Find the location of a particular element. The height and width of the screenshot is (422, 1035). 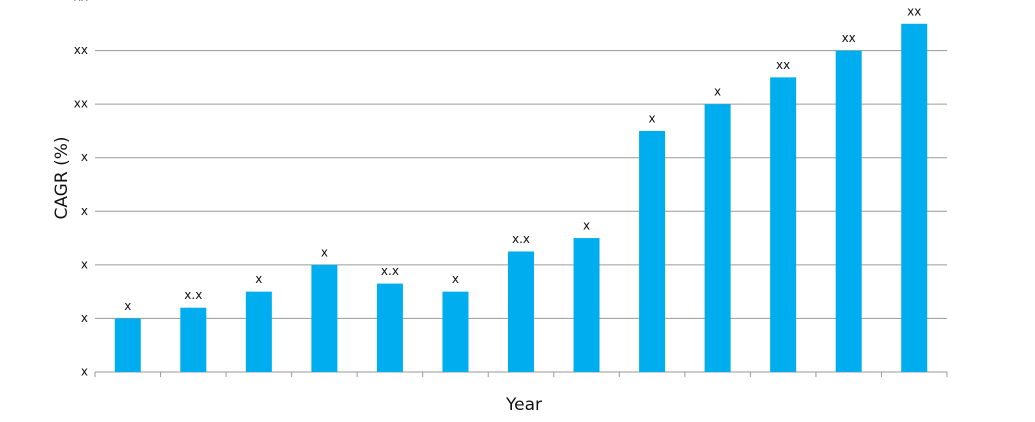

y-axis-title: CAGR (%) is located at coordinates (62, 177).